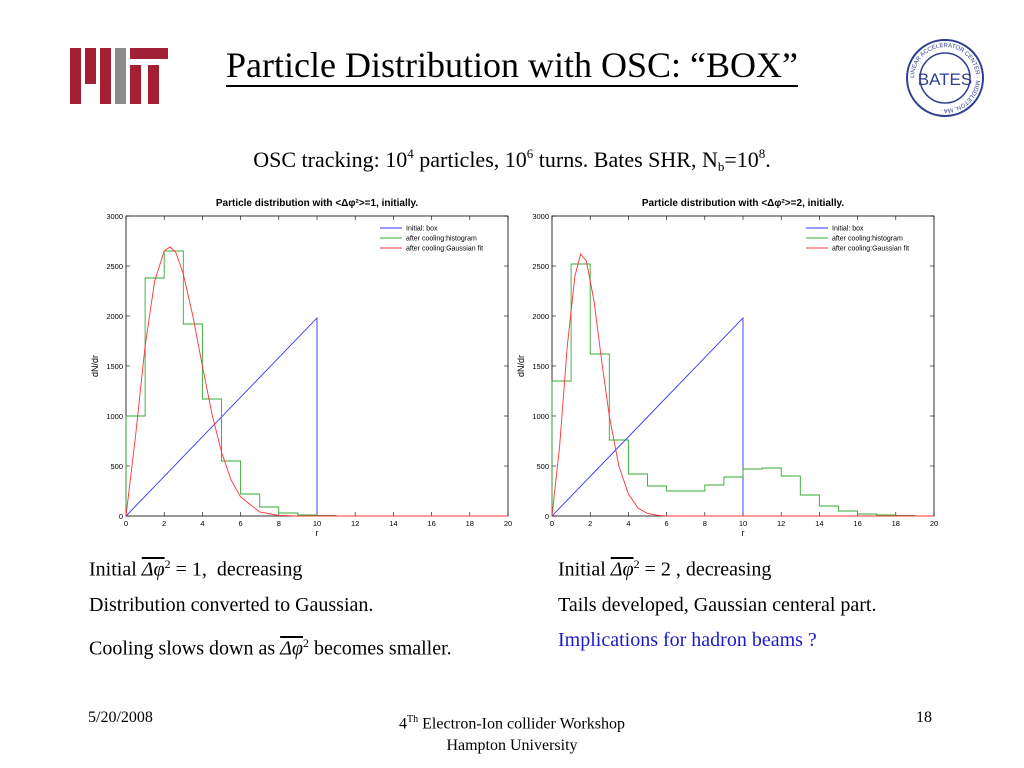 The height and width of the screenshot is (768, 1024). Describe the element at coordinates (636, 564) in the screenshot. I see `caption-right-sup: 2` at that location.